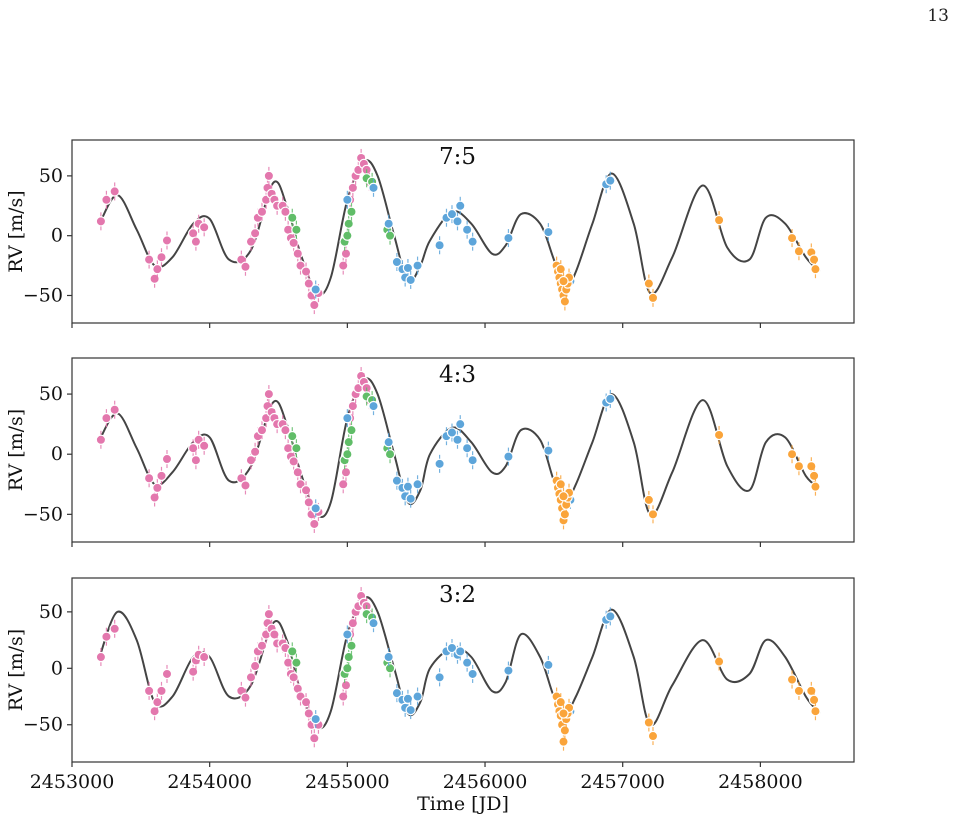 This screenshot has height=818, width=967. What do you see at coordinates (938, 16) in the screenshot?
I see `page-number: 13` at bounding box center [938, 16].